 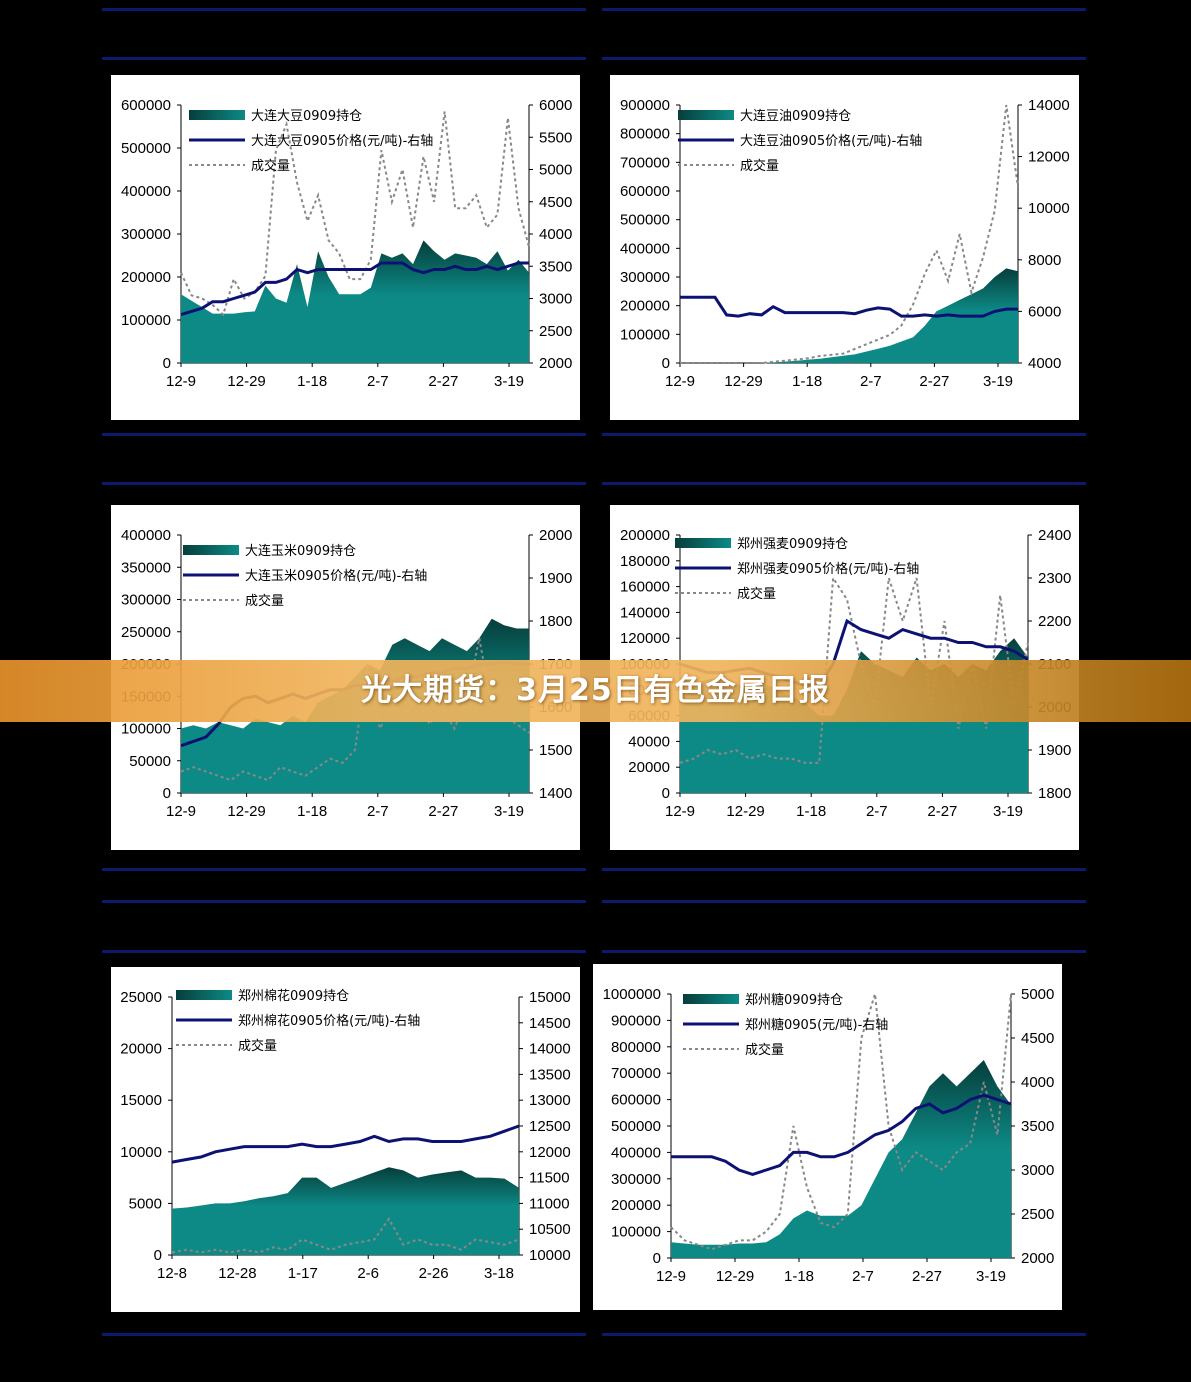 I want to click on legend-label-open-interest: 郑州强麦0909持仓, so click(x=792, y=544).